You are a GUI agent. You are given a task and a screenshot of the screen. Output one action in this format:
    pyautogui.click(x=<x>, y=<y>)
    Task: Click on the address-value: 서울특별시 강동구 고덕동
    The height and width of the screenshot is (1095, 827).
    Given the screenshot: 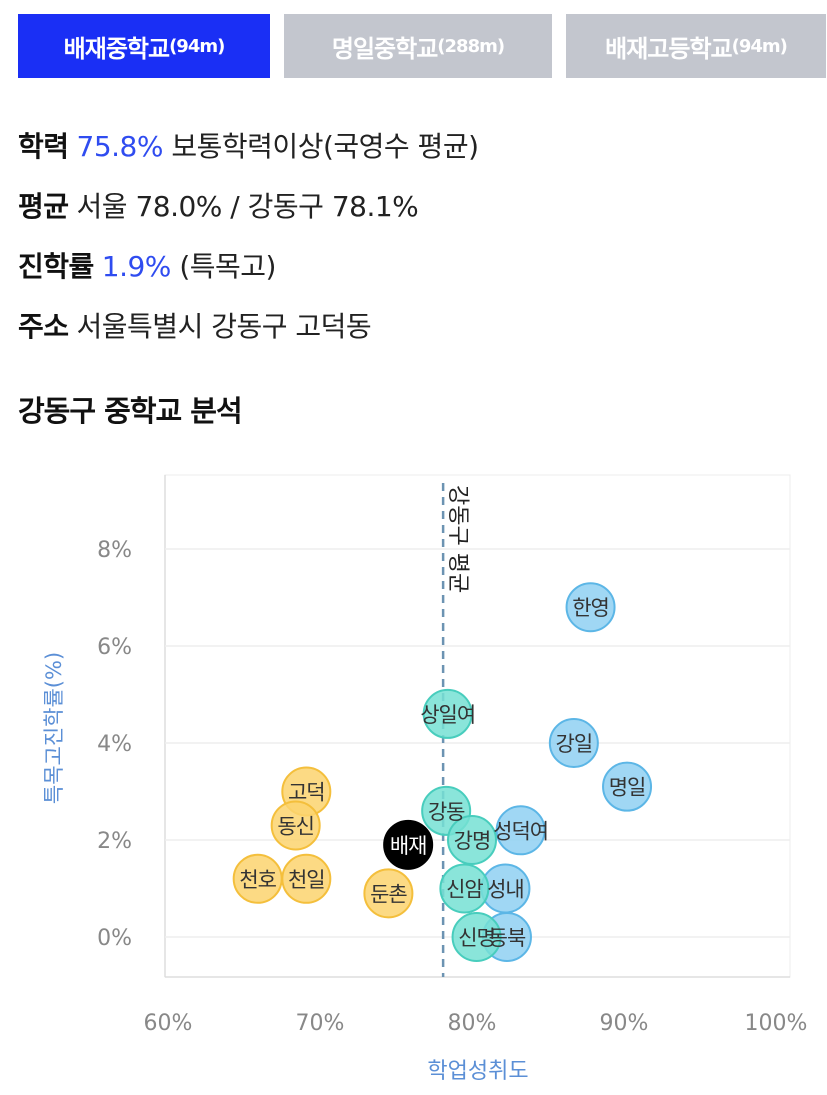 What is the action you would take?
    pyautogui.click(x=224, y=326)
    